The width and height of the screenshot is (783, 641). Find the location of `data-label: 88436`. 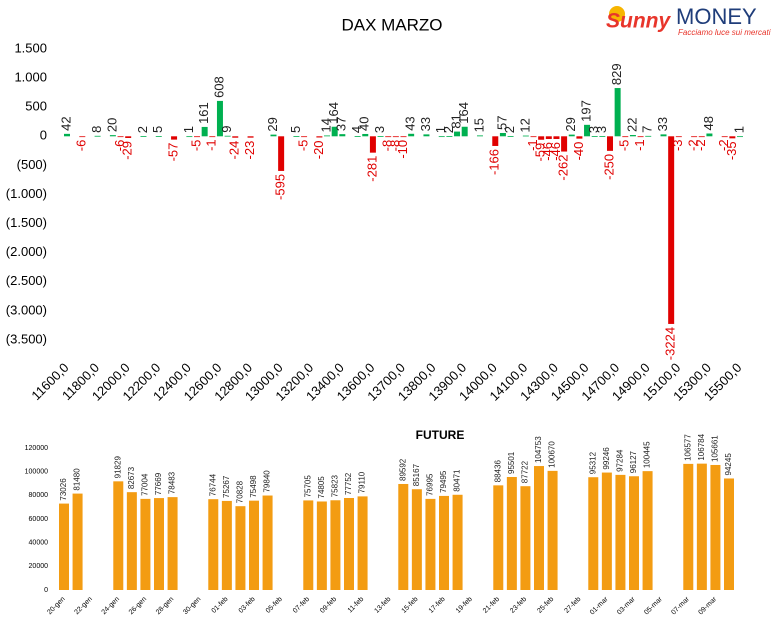

data-label: 88436 is located at coordinates (497, 471).